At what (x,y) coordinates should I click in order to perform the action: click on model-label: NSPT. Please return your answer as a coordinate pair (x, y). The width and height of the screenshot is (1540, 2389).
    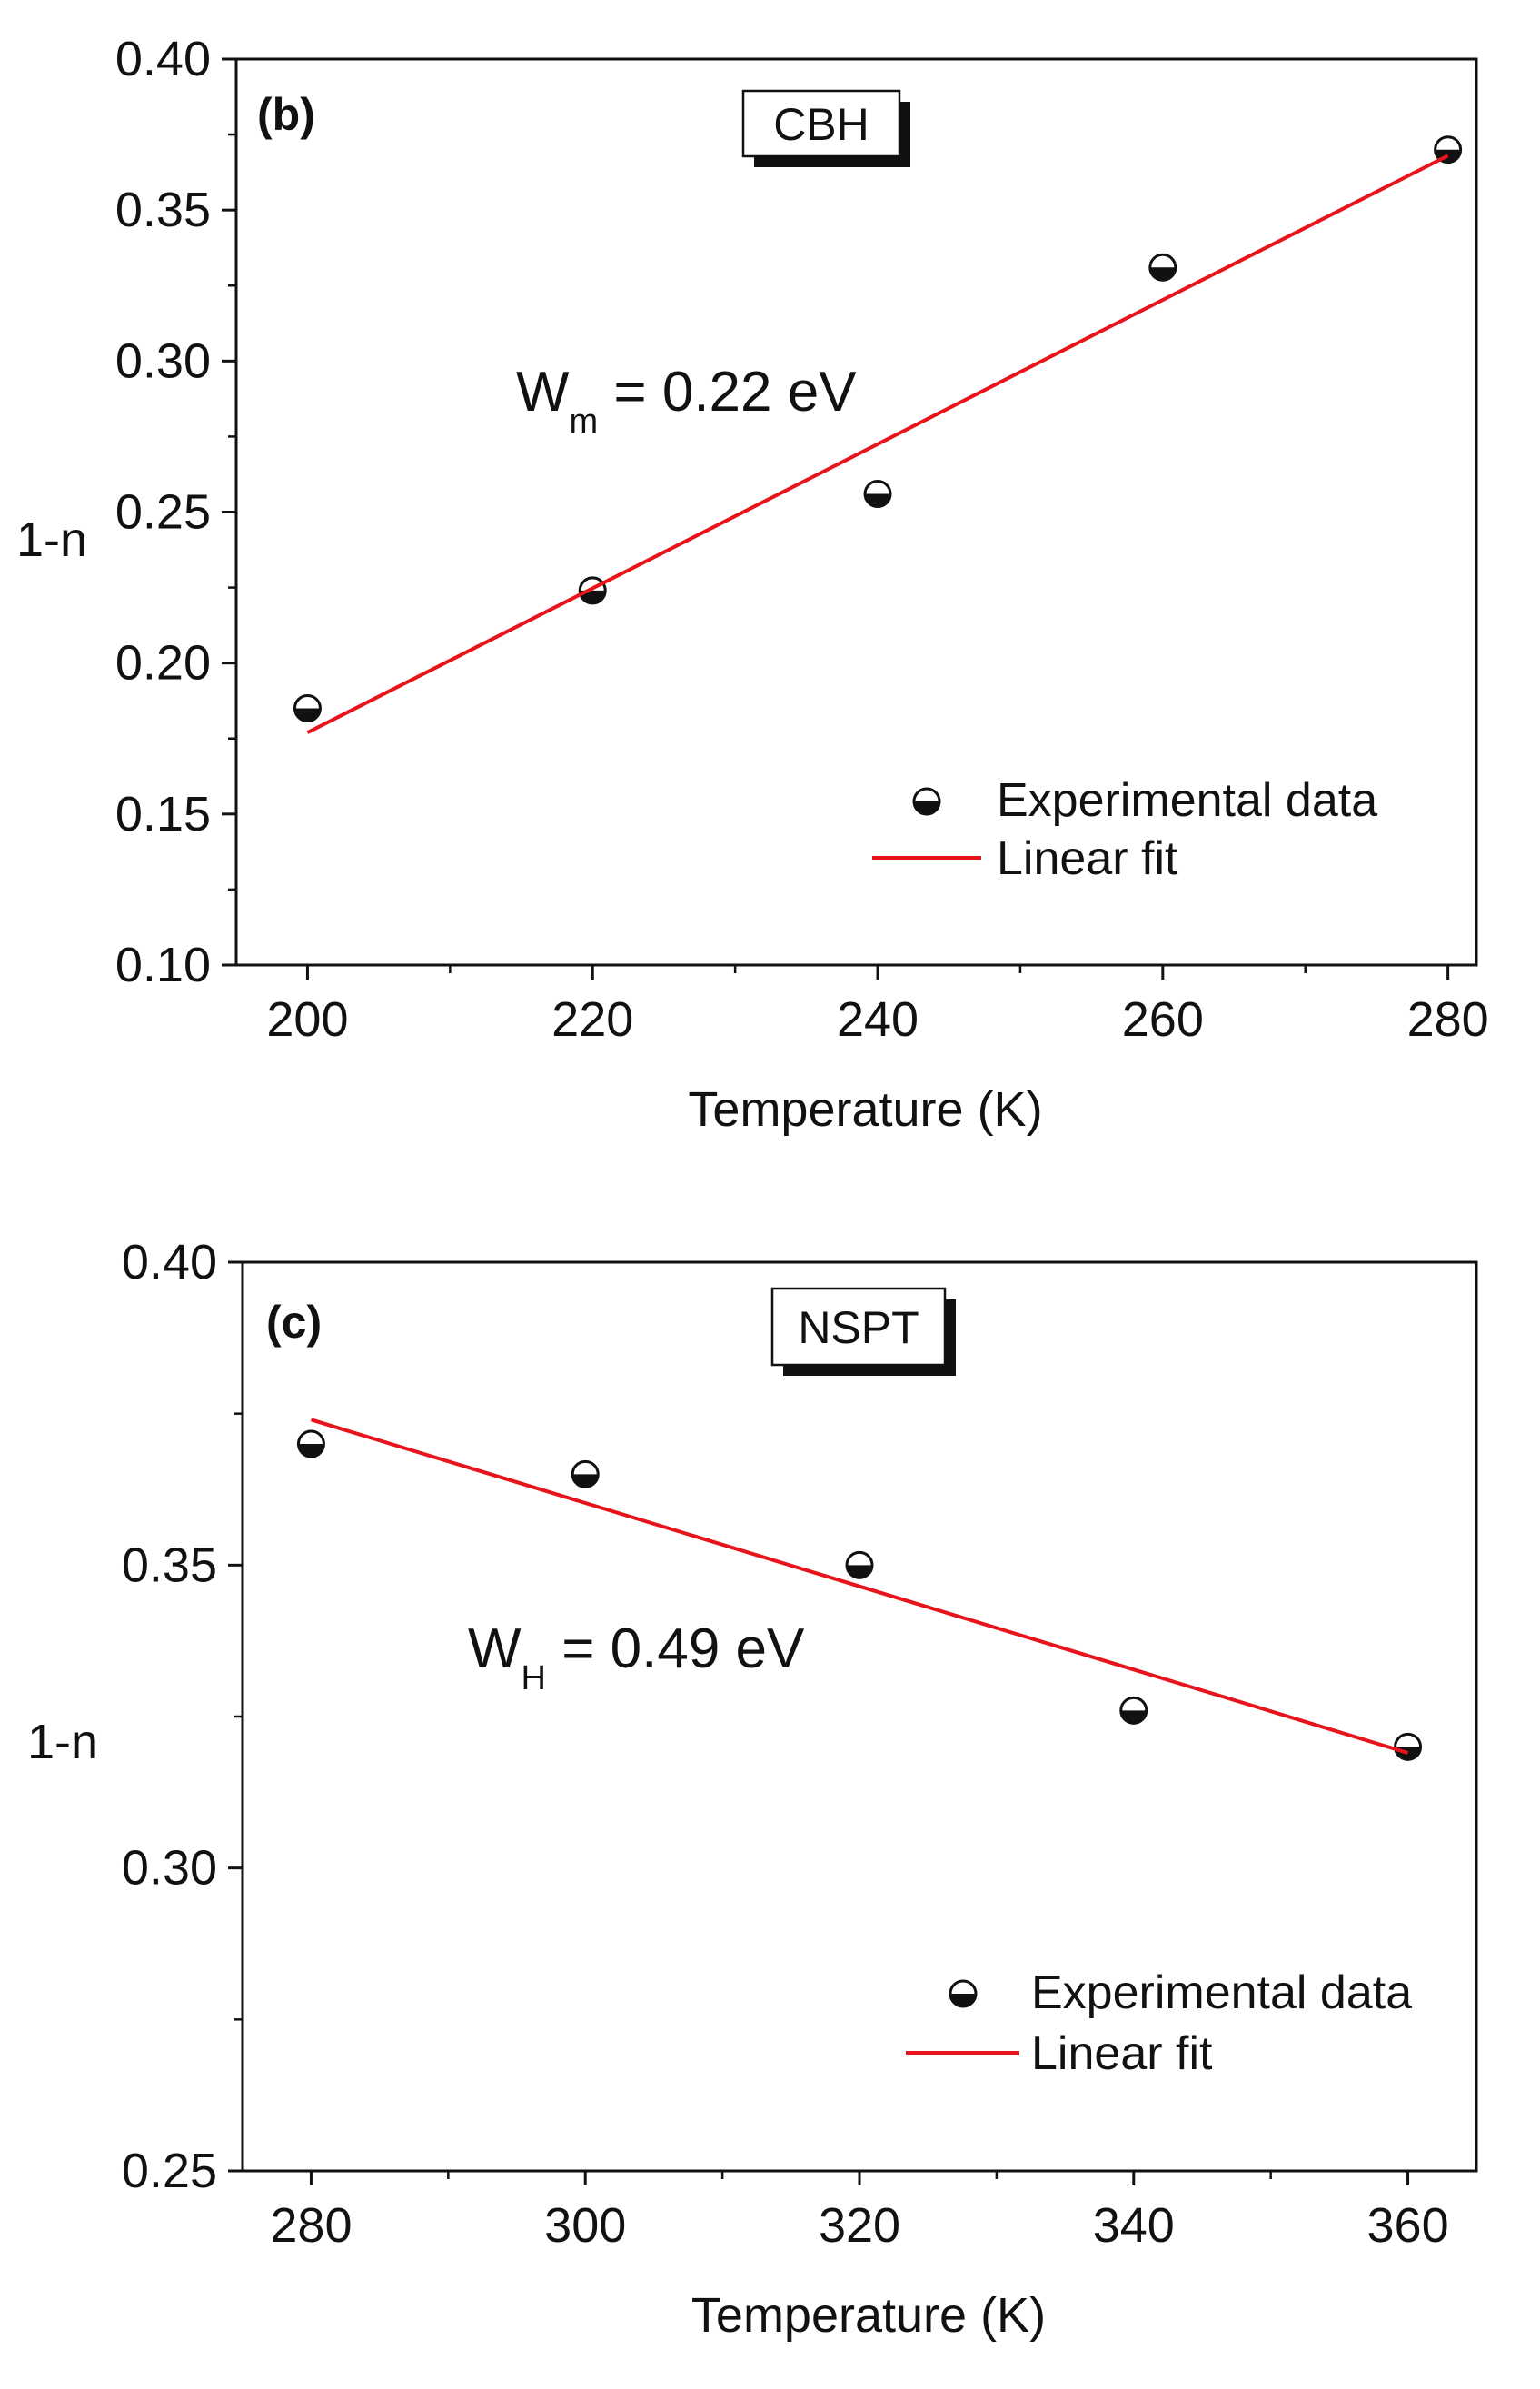
    Looking at the image, I should click on (858, 1327).